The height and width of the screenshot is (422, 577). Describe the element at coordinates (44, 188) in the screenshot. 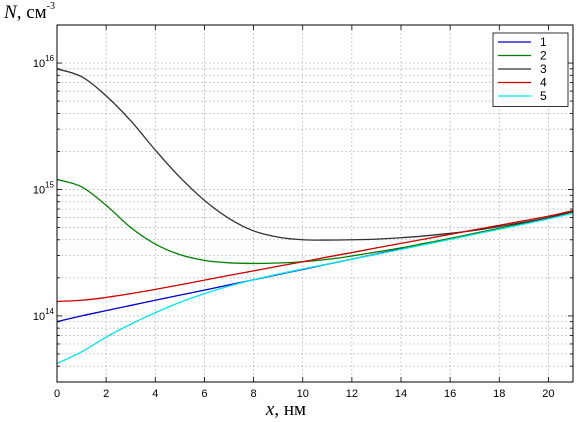

I see `y-tick-label: 1015` at that location.